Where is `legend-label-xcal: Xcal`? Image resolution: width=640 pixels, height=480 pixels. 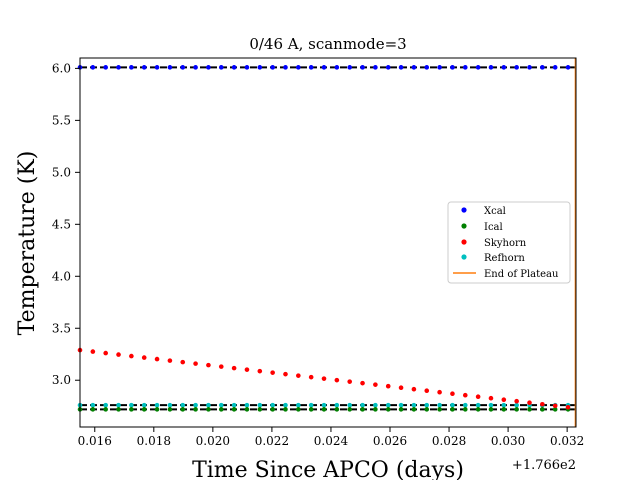 legend-label-xcal: Xcal is located at coordinates (495, 211).